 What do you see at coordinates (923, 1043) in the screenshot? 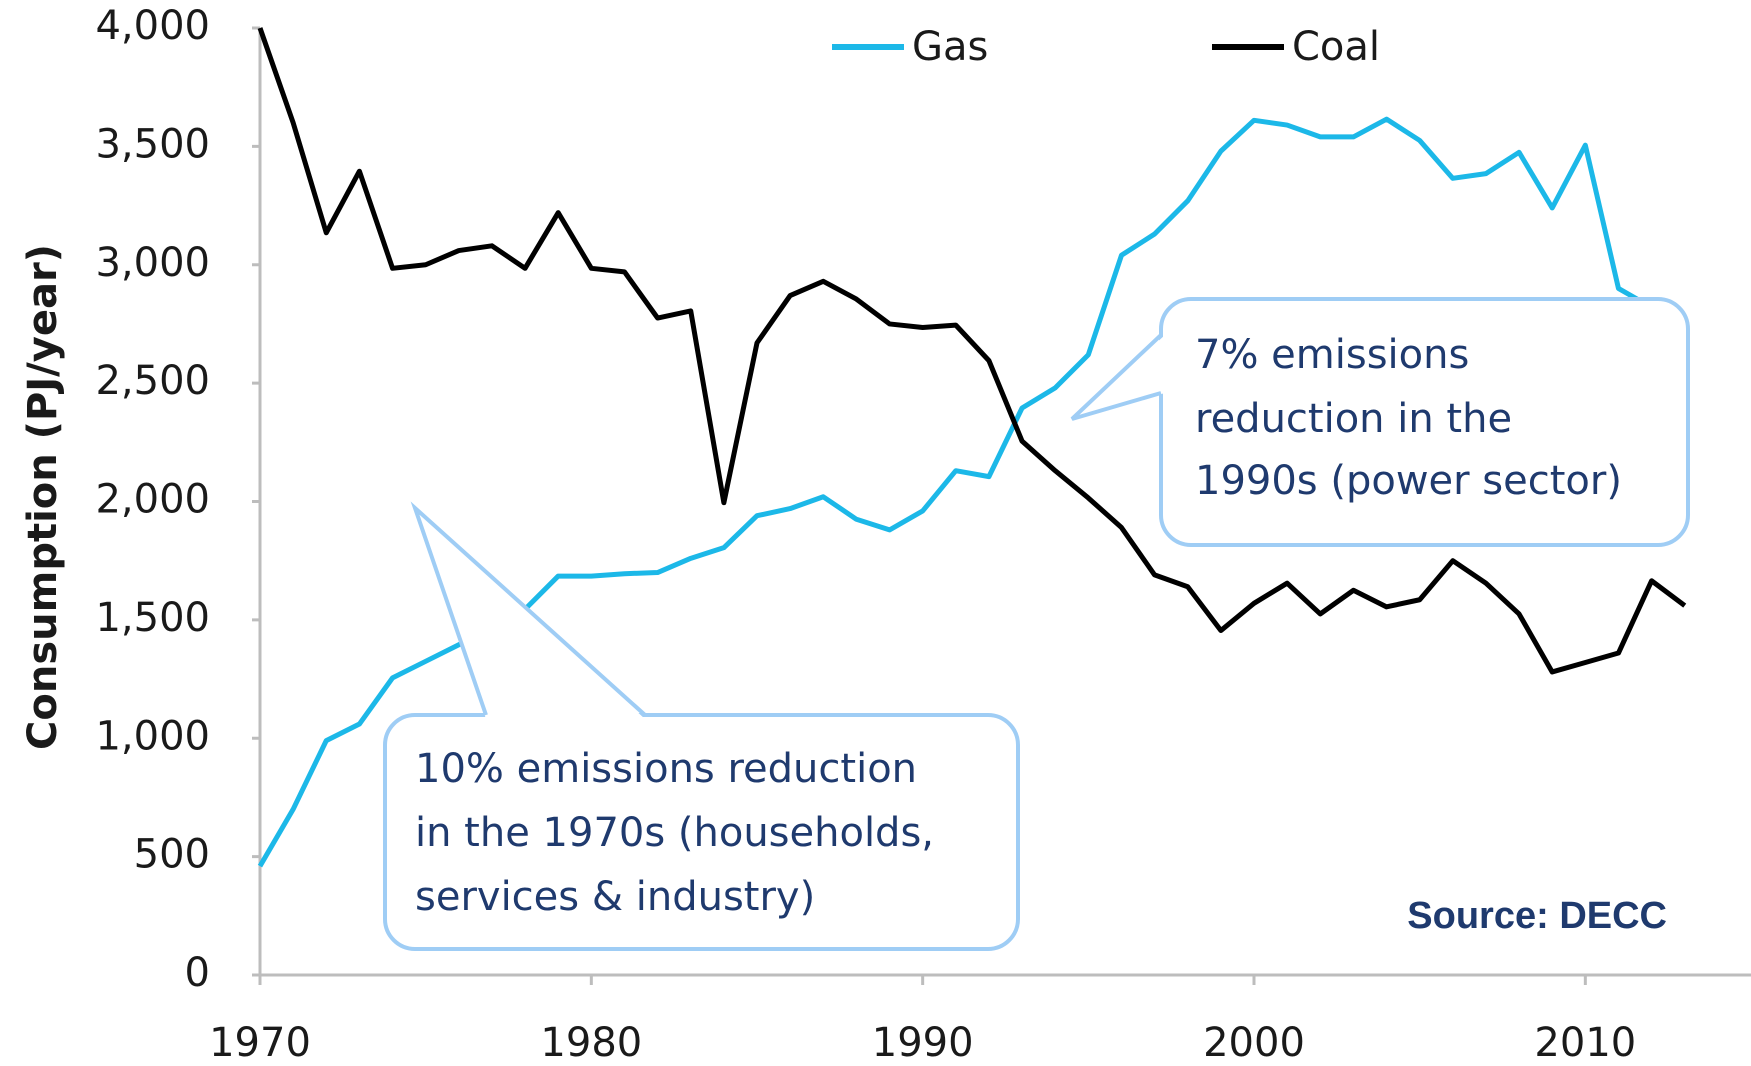
I see `x-tick-label: 1990` at bounding box center [923, 1043].